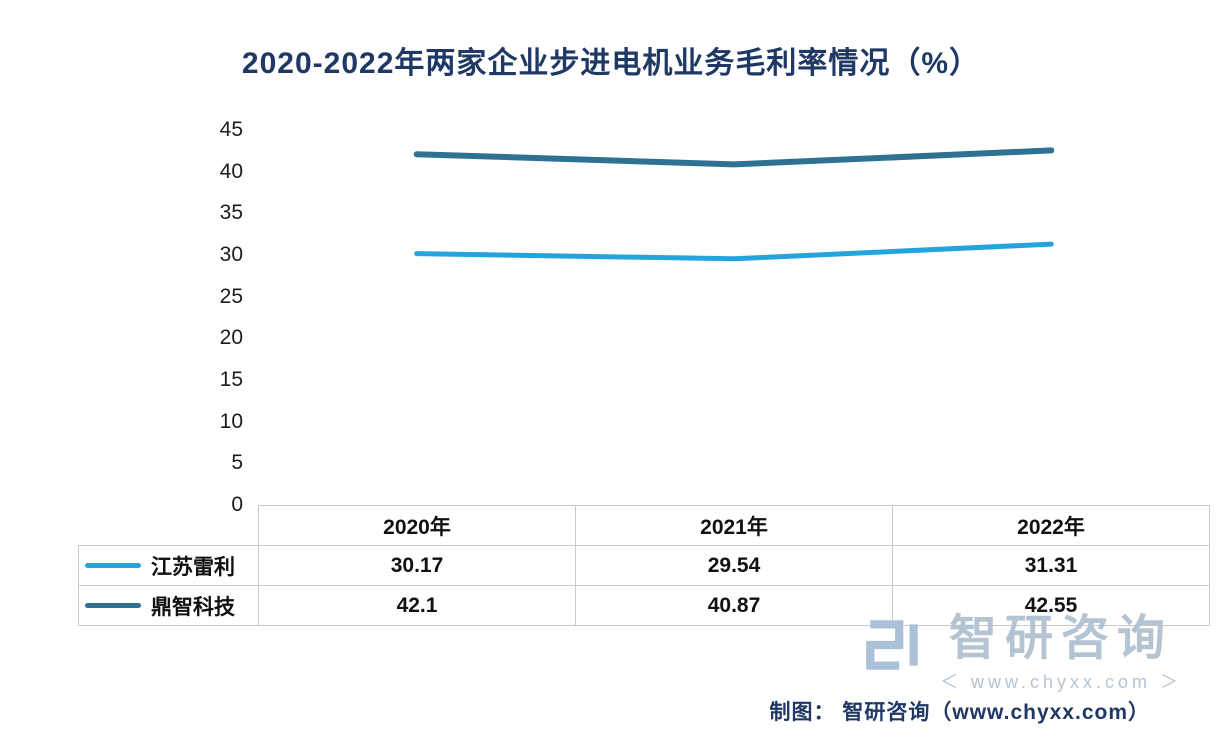  I want to click on table-row-jiangsu-leili: 江苏雷利 30.17 29.54 31.31, so click(644, 565).